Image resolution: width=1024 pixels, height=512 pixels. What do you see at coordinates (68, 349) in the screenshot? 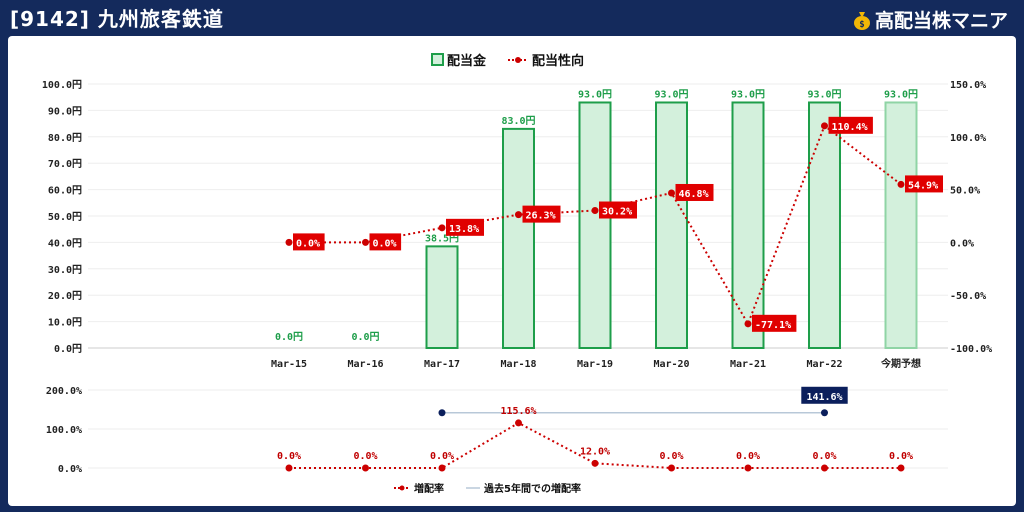
I see `left-axis-tick: 0.0円` at bounding box center [68, 349].